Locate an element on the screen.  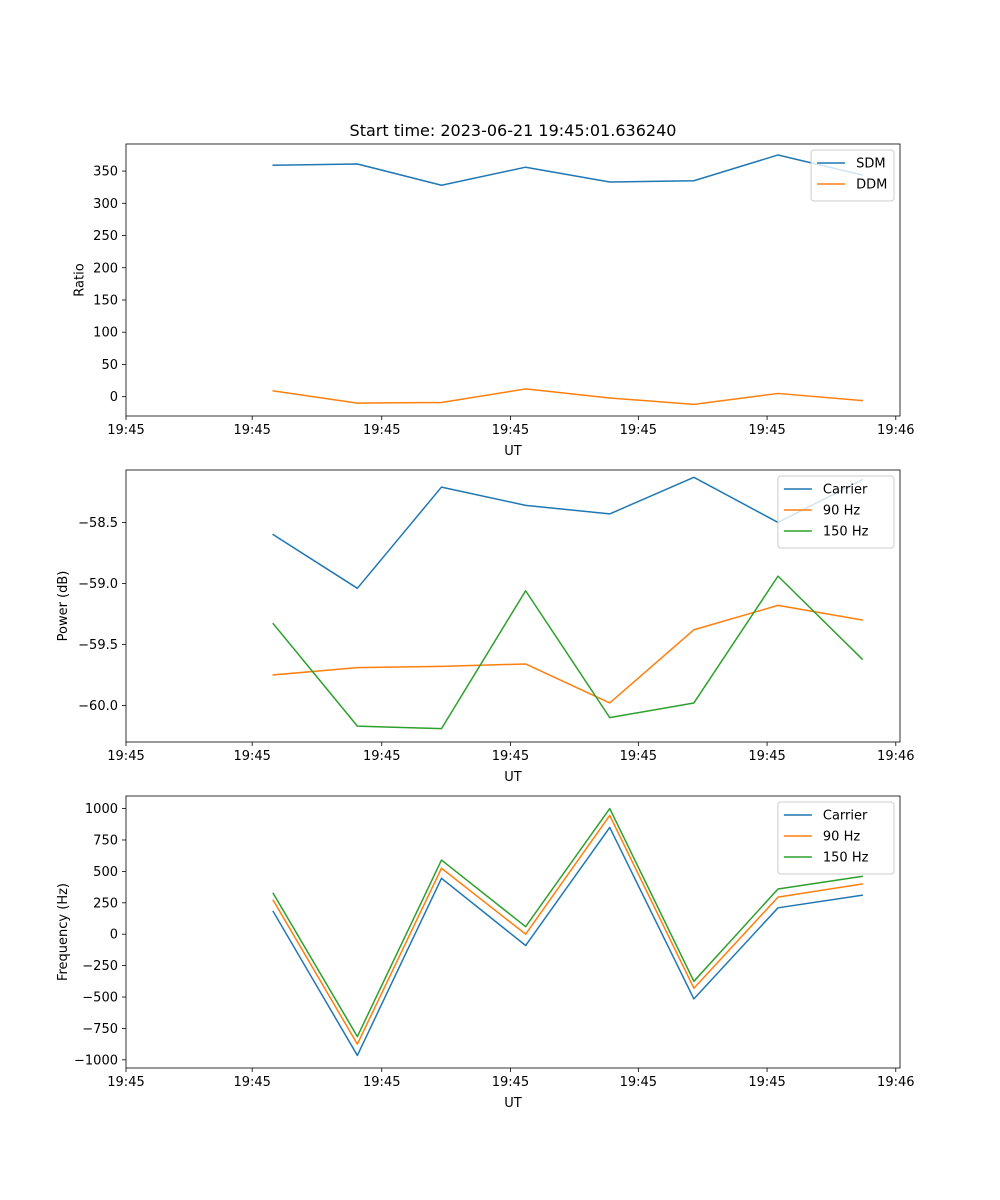
x-tick-label-frequency-6: 19:46 is located at coordinates (895, 1082).